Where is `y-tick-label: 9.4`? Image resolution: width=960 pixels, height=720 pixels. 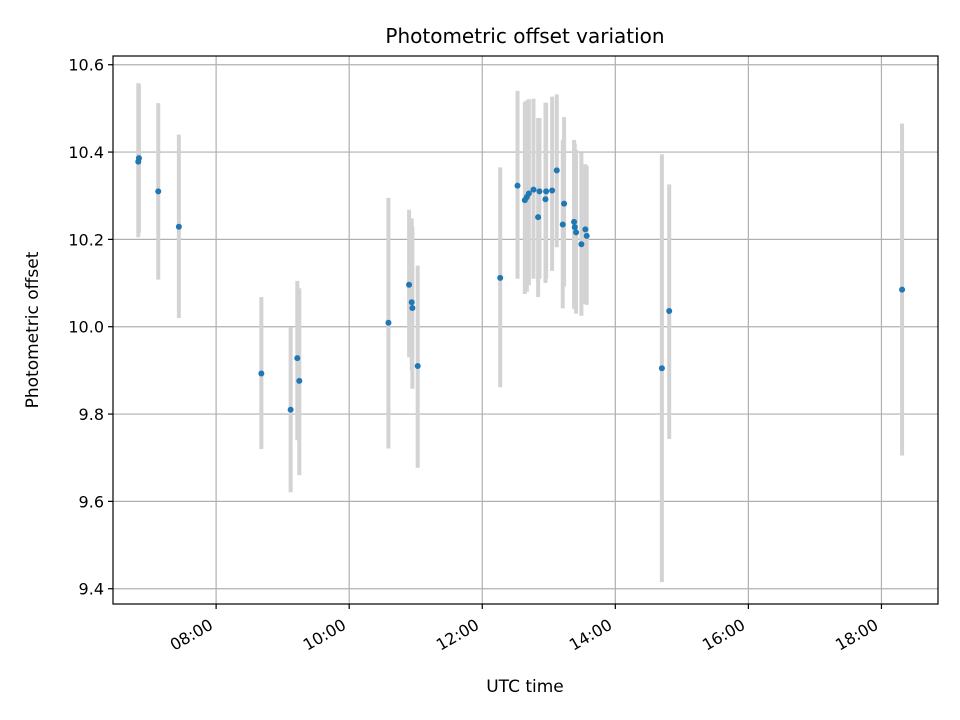 y-tick-label: 9.4 is located at coordinates (91, 589).